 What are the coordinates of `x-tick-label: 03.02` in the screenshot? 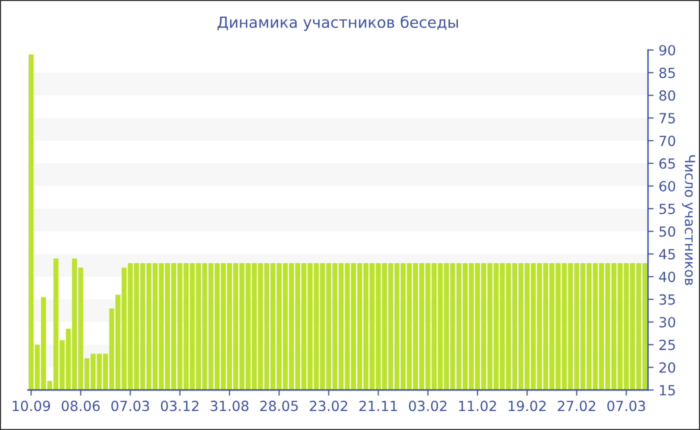 It's located at (427, 406).